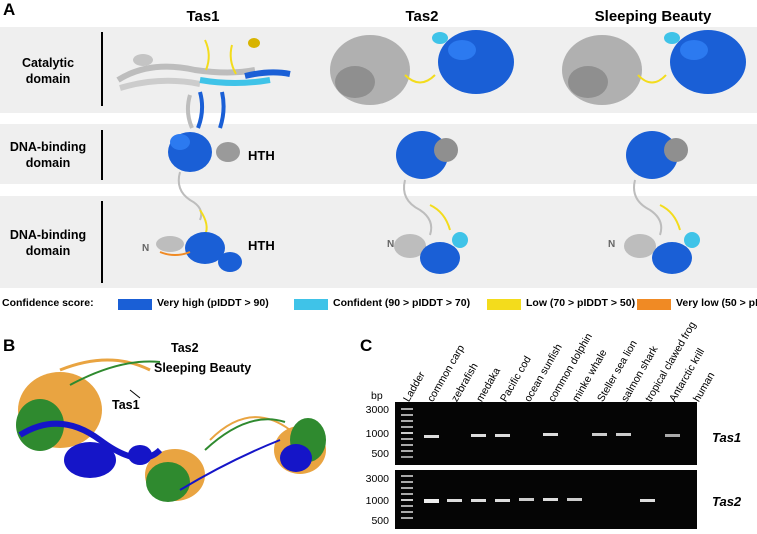 This screenshot has height=534, width=757. What do you see at coordinates (48, 71) in the screenshot?
I see `row-label-catalytic: Catalytic domain` at bounding box center [48, 71].